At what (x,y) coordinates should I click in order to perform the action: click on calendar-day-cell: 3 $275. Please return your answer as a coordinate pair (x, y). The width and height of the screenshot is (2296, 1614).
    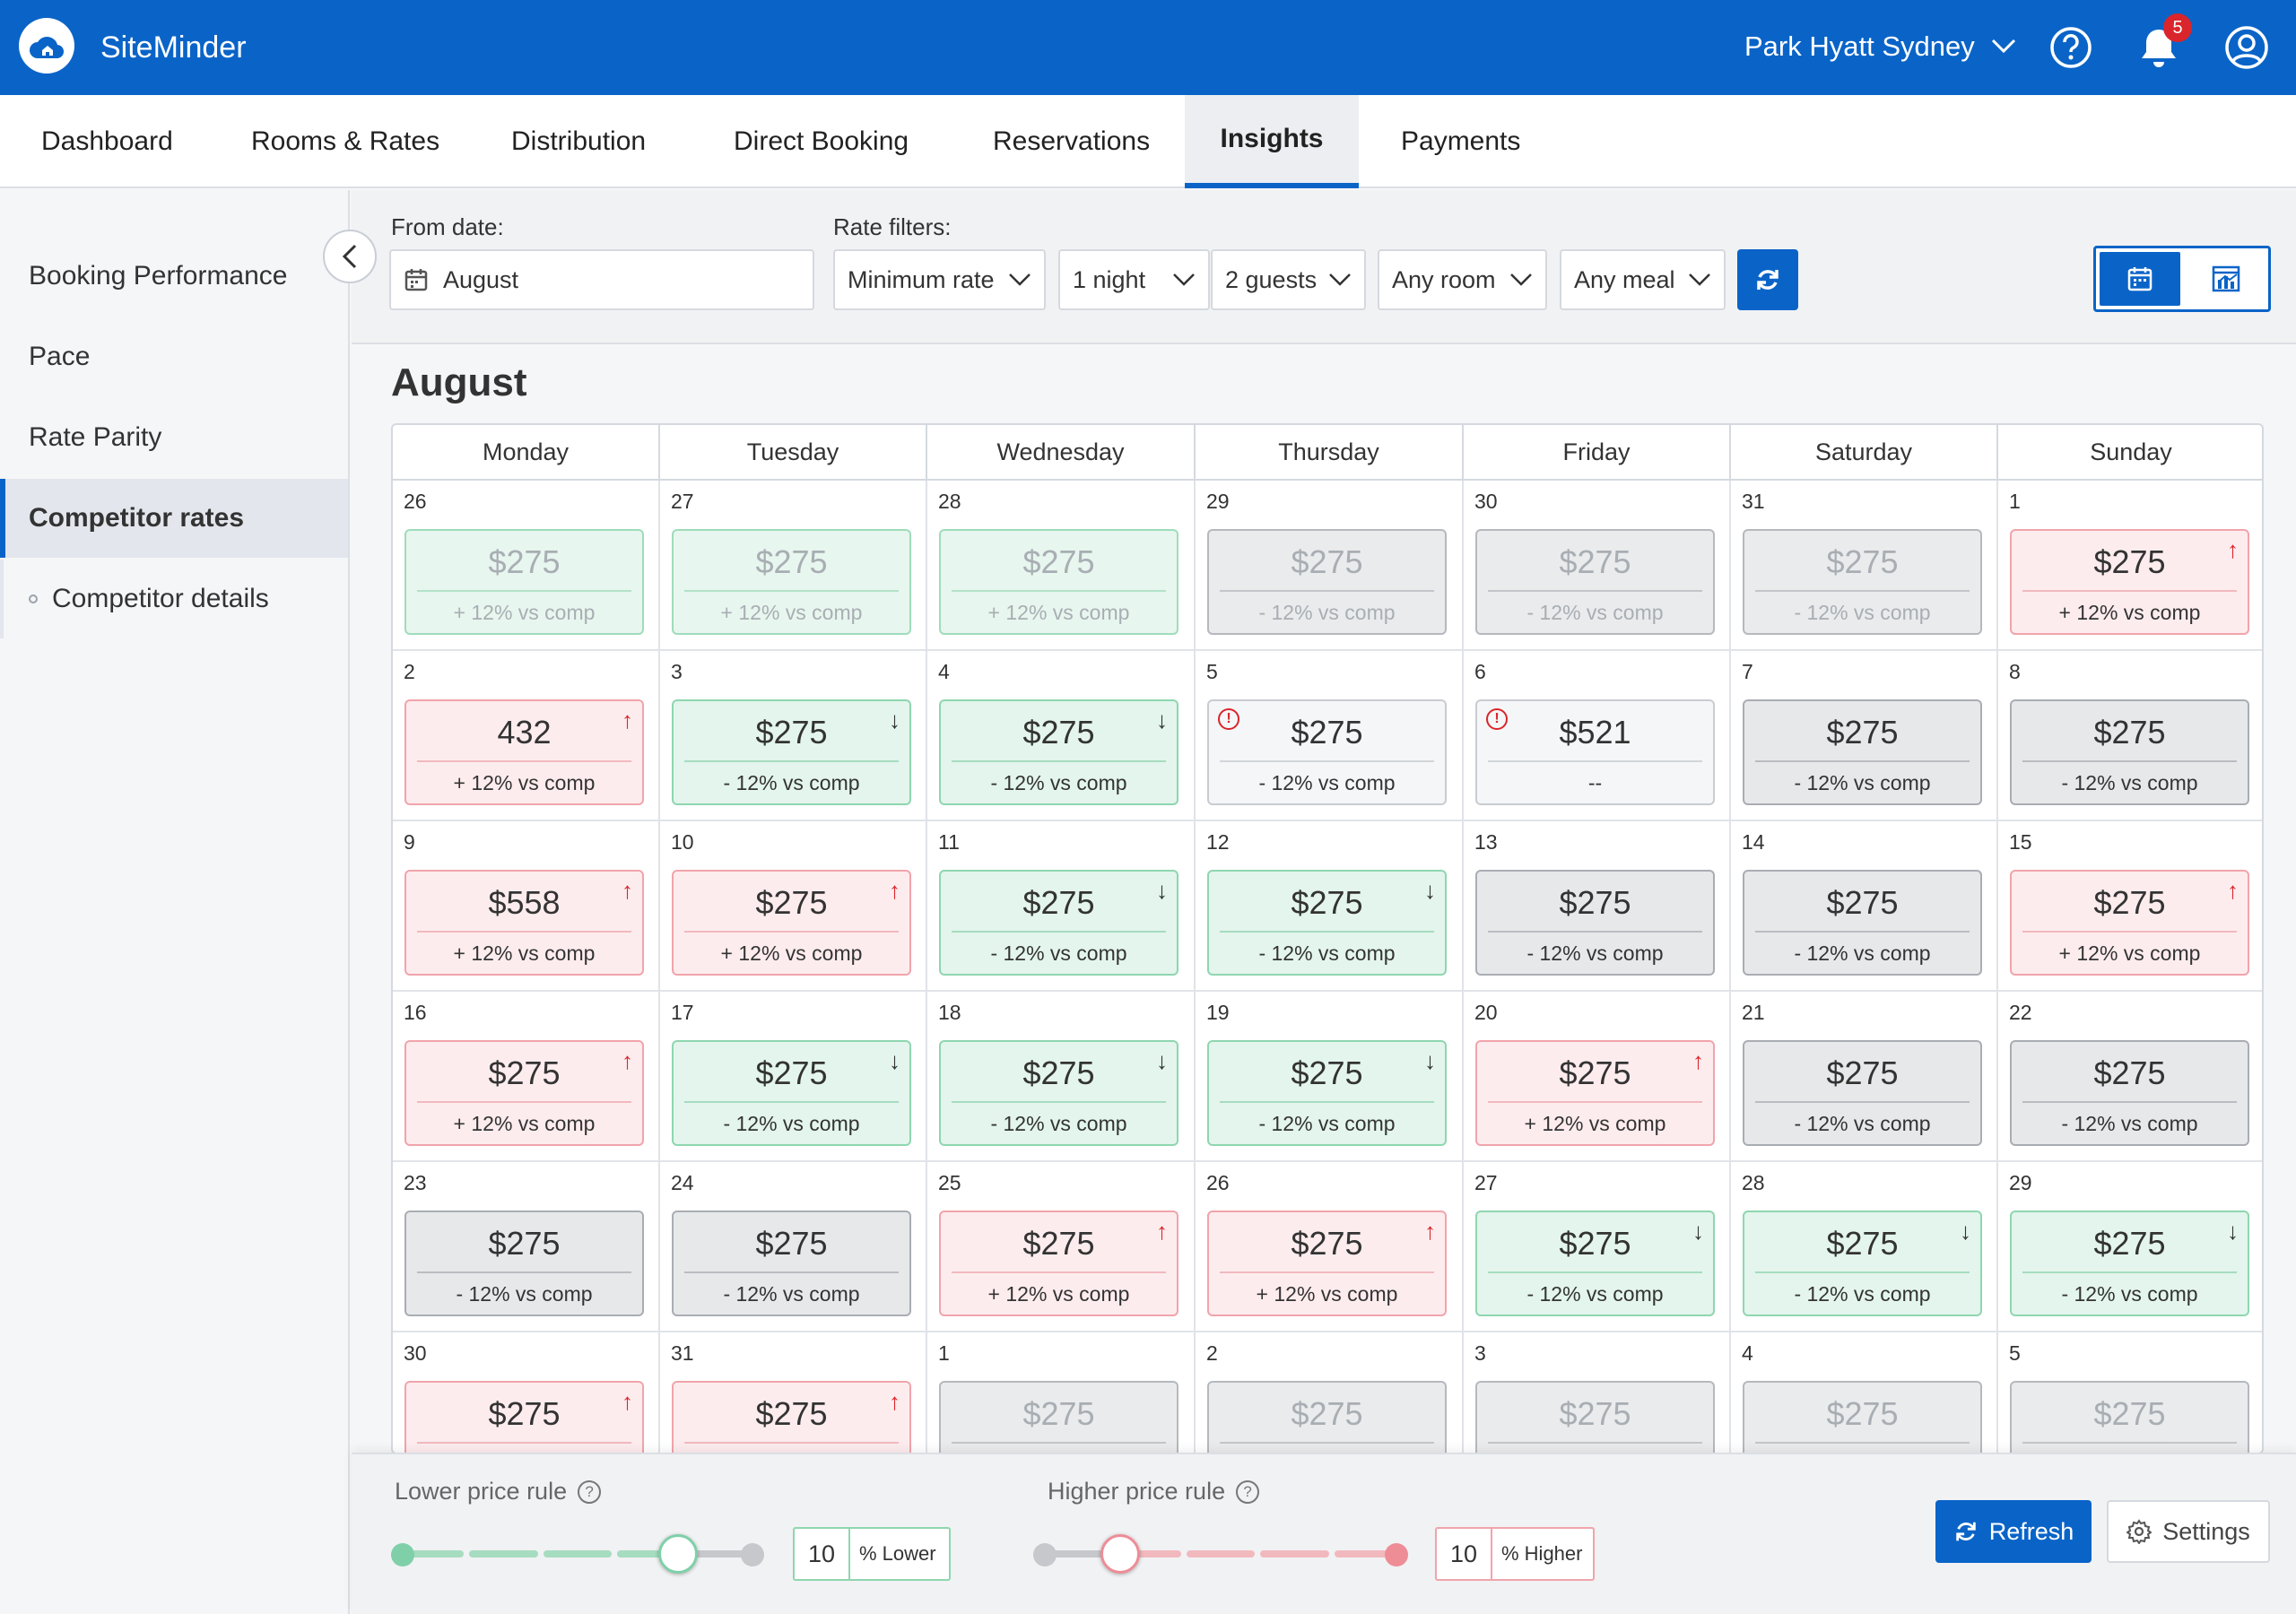
    Looking at the image, I should click on (1597, 1392).